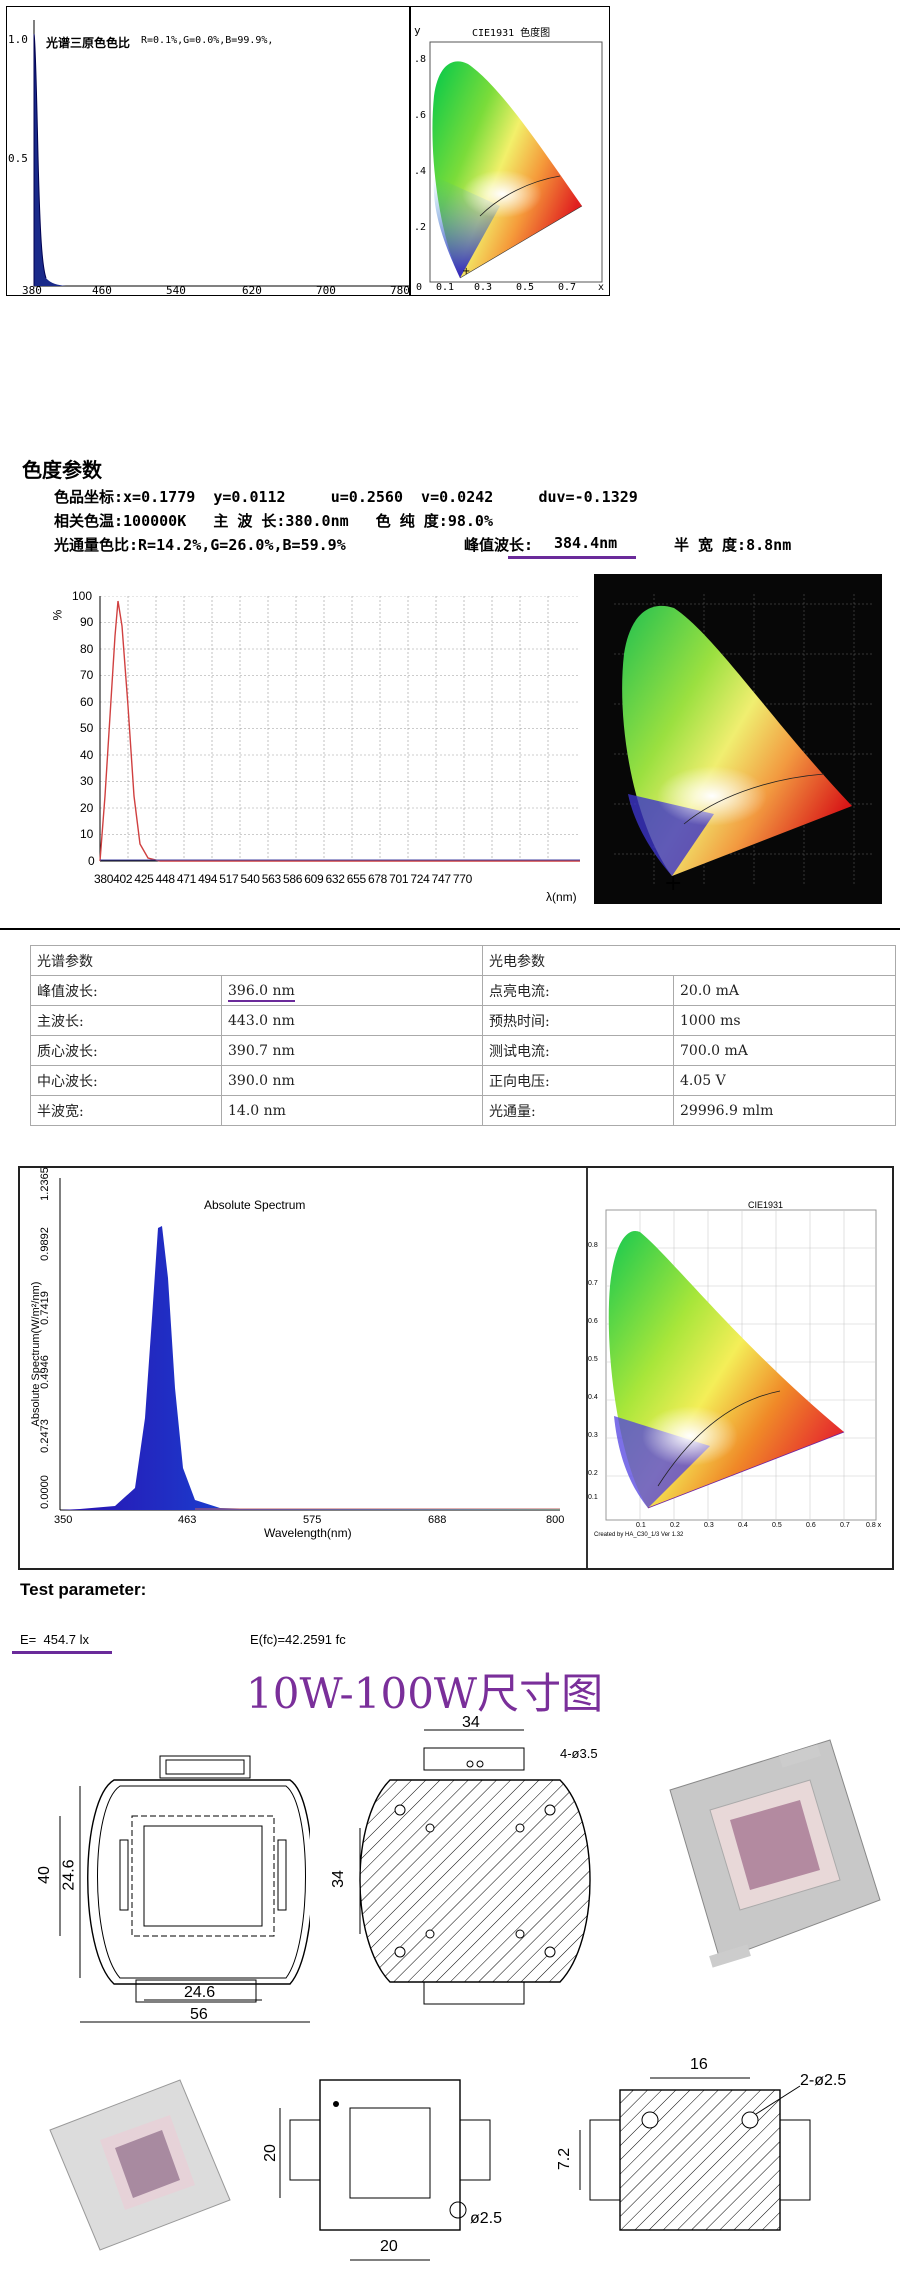 The height and width of the screenshot is (2287, 900). I want to click on drawing-4-svg, so click(385, 2170).